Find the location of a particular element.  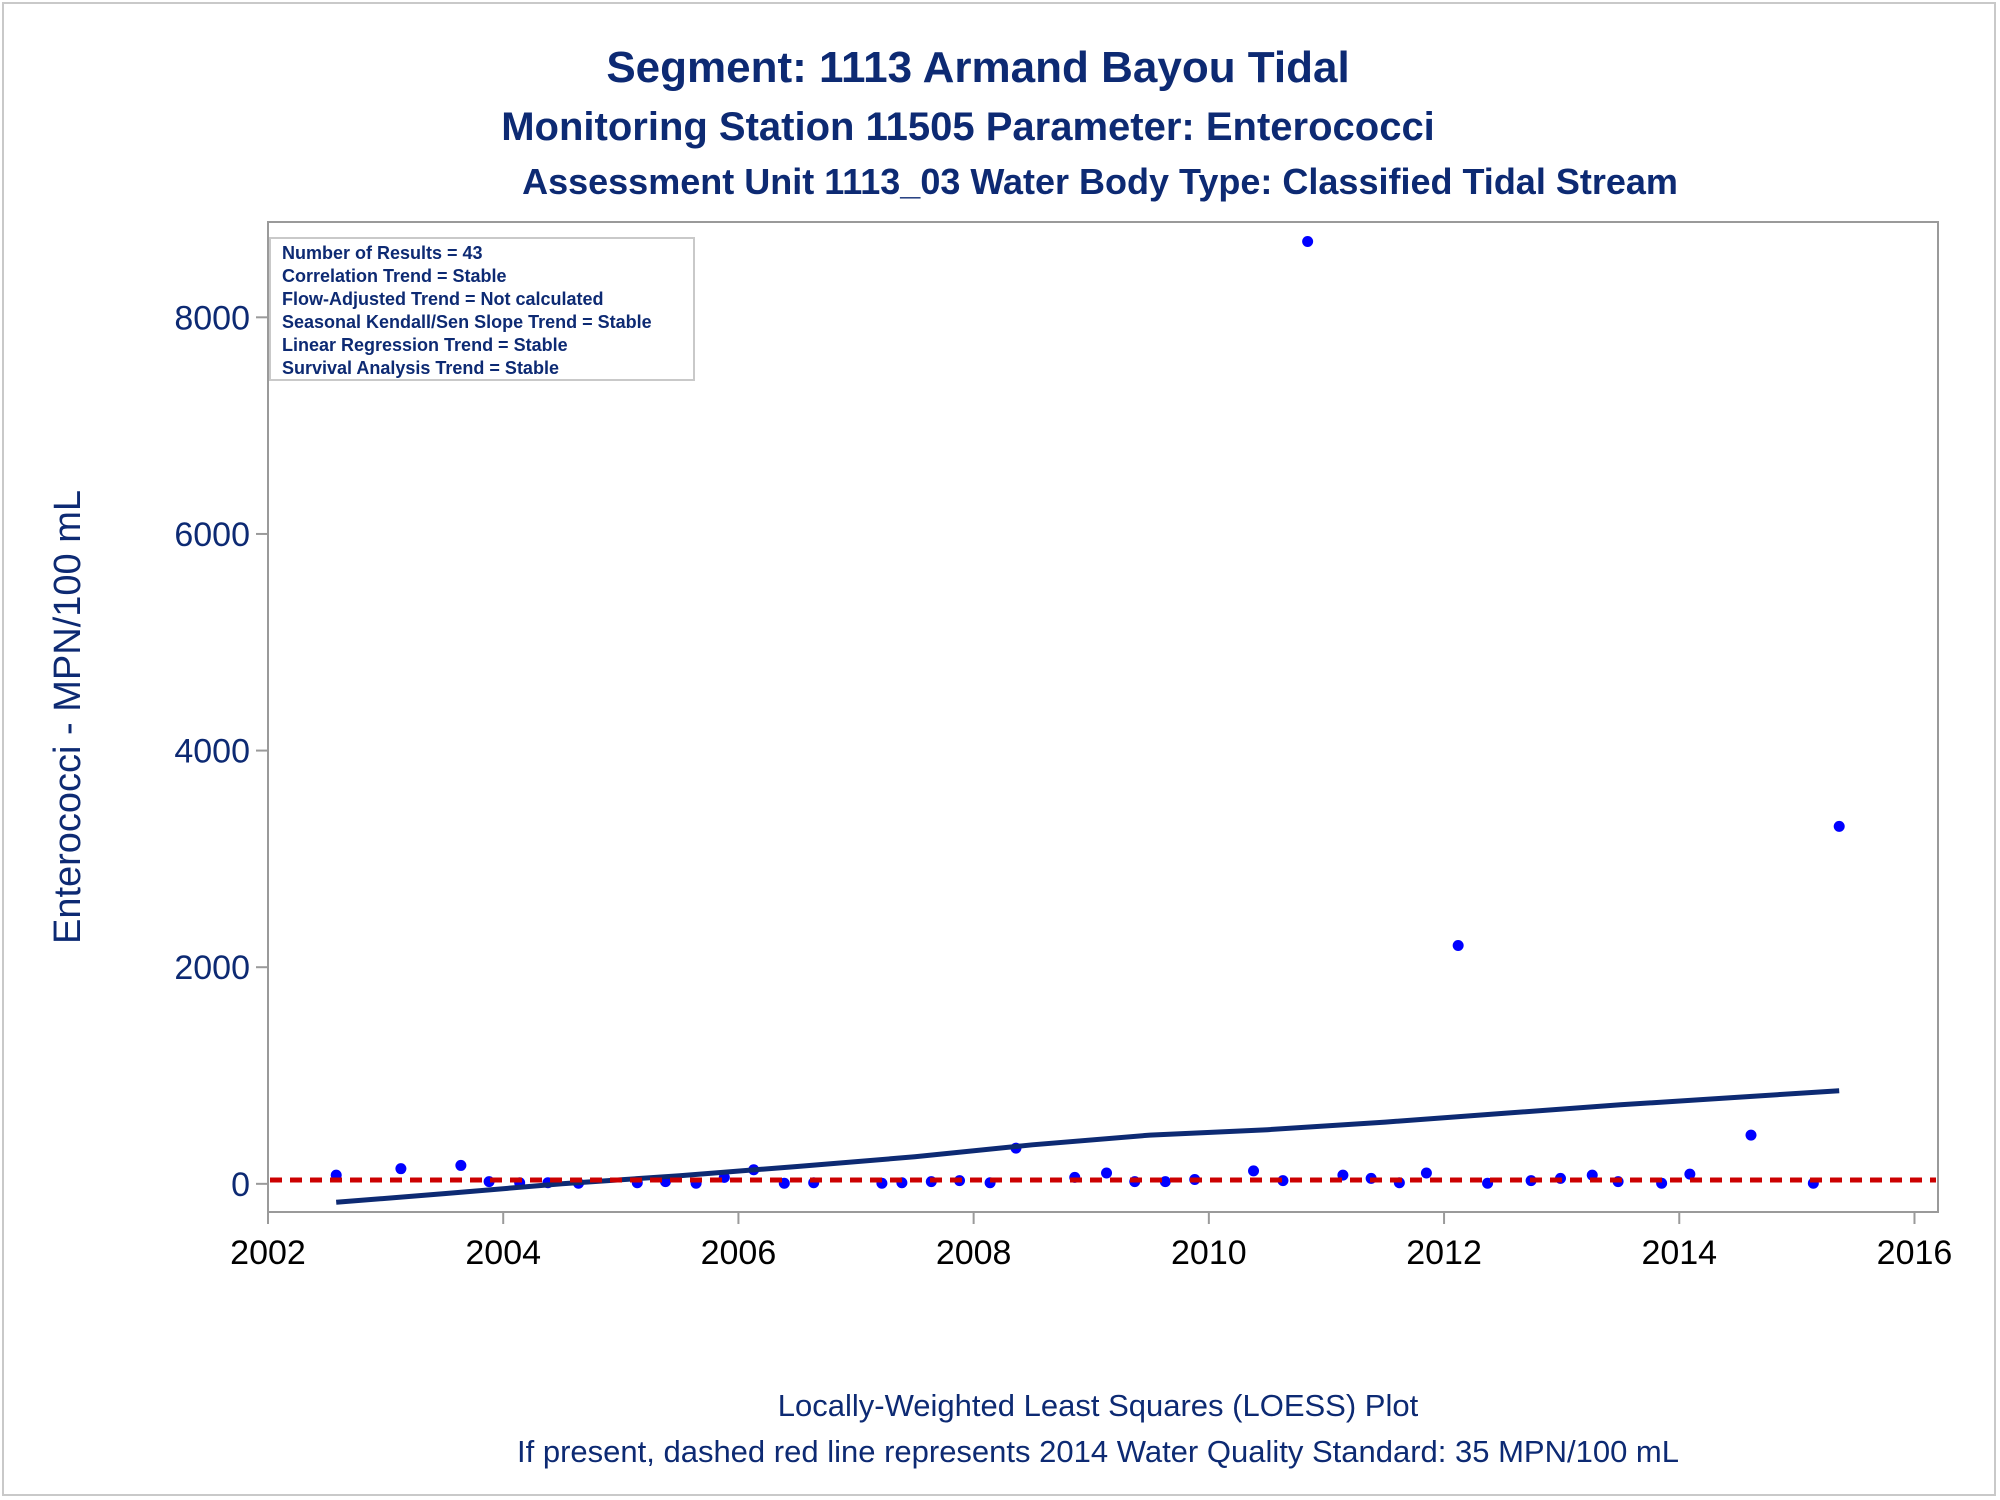

x-tick-label-2012: 2012 is located at coordinates (1444, 1253).